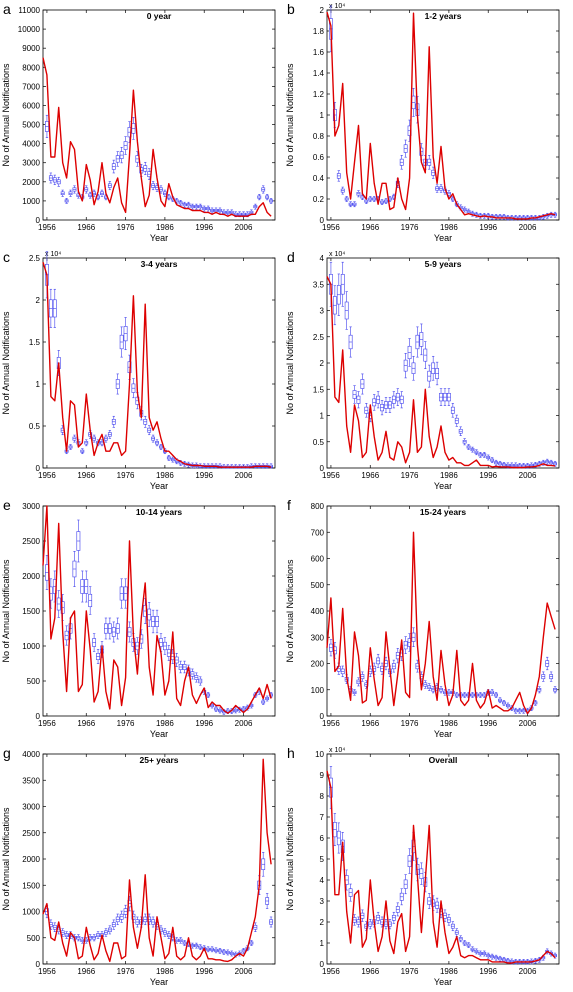  Describe the element at coordinates (441, 372) in the screenshot. I see `series-line` at that location.